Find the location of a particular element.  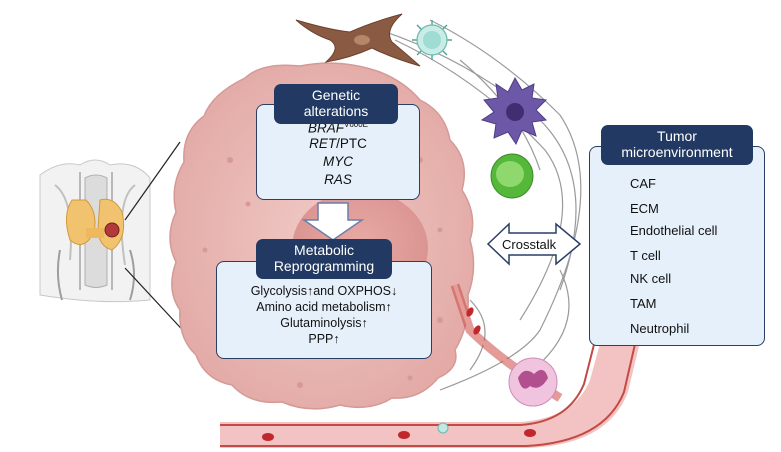

legend-label-neutrophil: Neutrophil is located at coordinates (660, 328).